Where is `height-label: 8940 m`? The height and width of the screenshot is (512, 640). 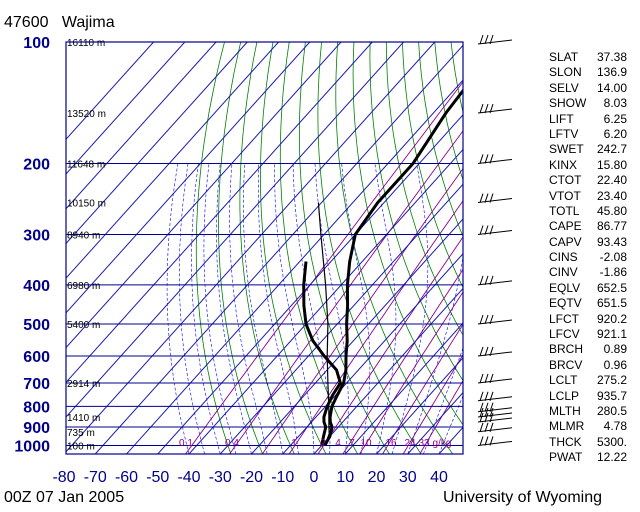
height-label: 8940 m is located at coordinates (83, 235).